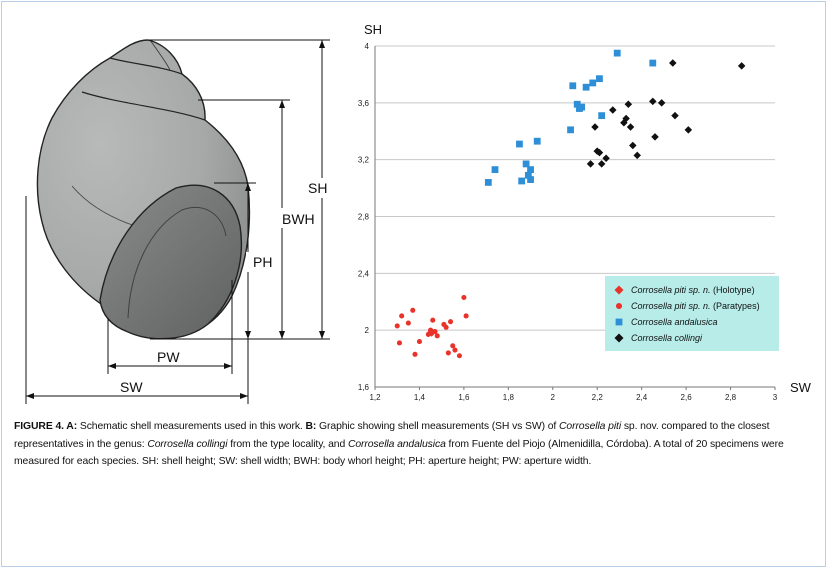  Describe the element at coordinates (367, 330) in the screenshot. I see `y-tick-label: 2` at that location.